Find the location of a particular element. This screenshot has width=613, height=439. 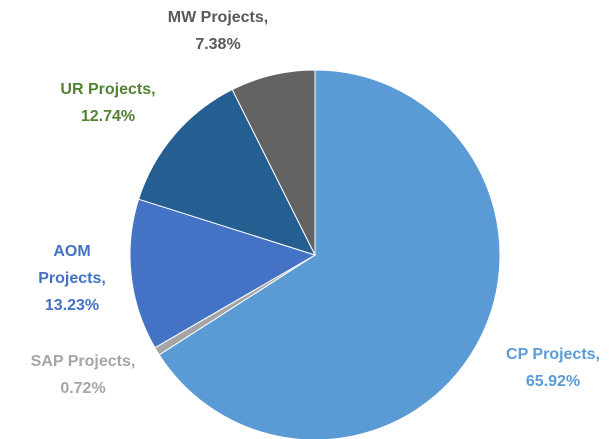

data-label: AOM Projects, 13.23% is located at coordinates (72, 278).